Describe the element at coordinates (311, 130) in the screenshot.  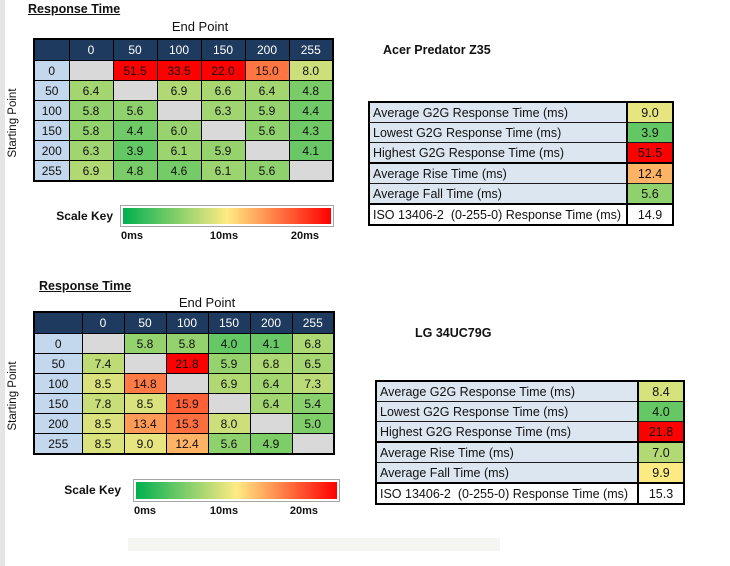
I see `matrix-value-cell: 4.3` at that location.